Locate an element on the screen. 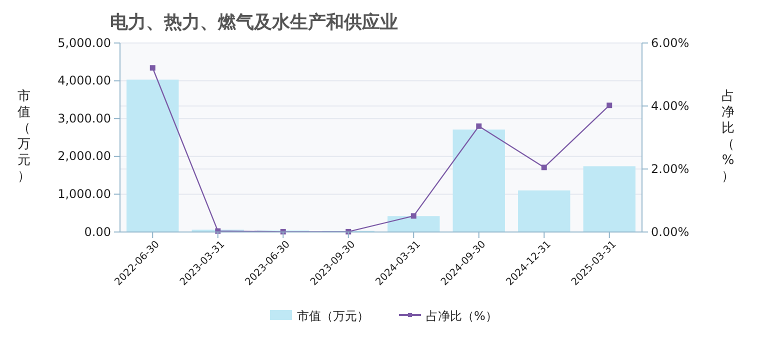  legend-label: 市值（万元） is located at coordinates (333, 316).